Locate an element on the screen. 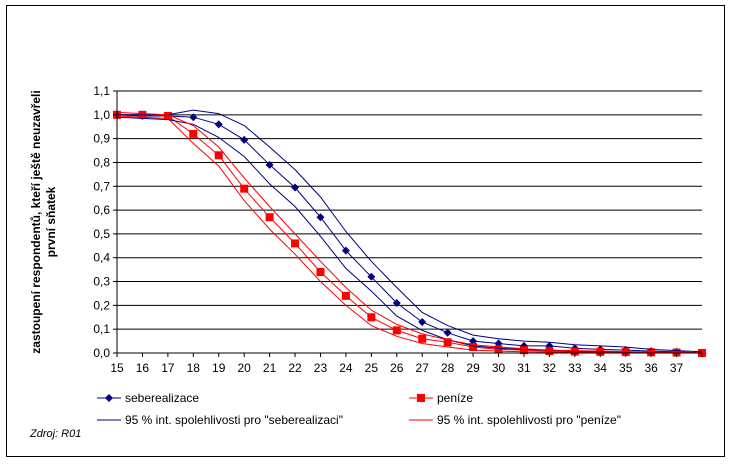  y-tick-label-8: 0,8 is located at coordinates (101, 162).